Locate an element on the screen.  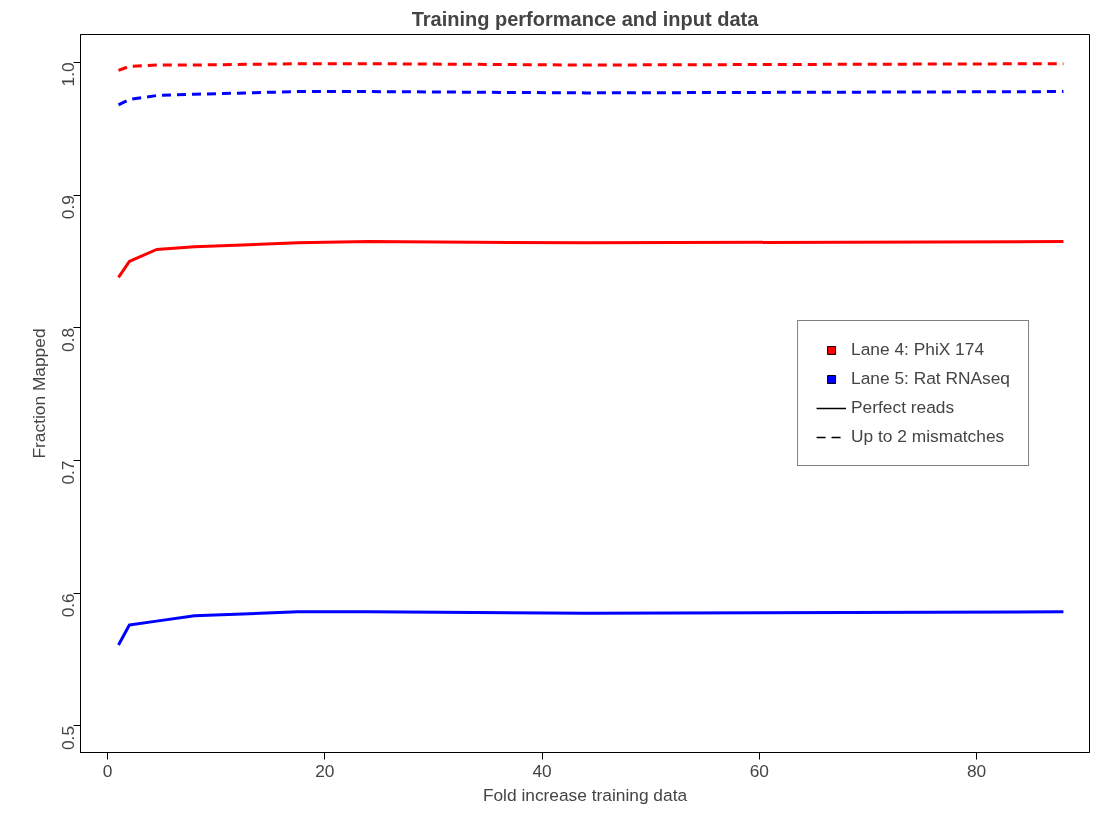
y-tick-label: 1.0 is located at coordinates (68, 74).